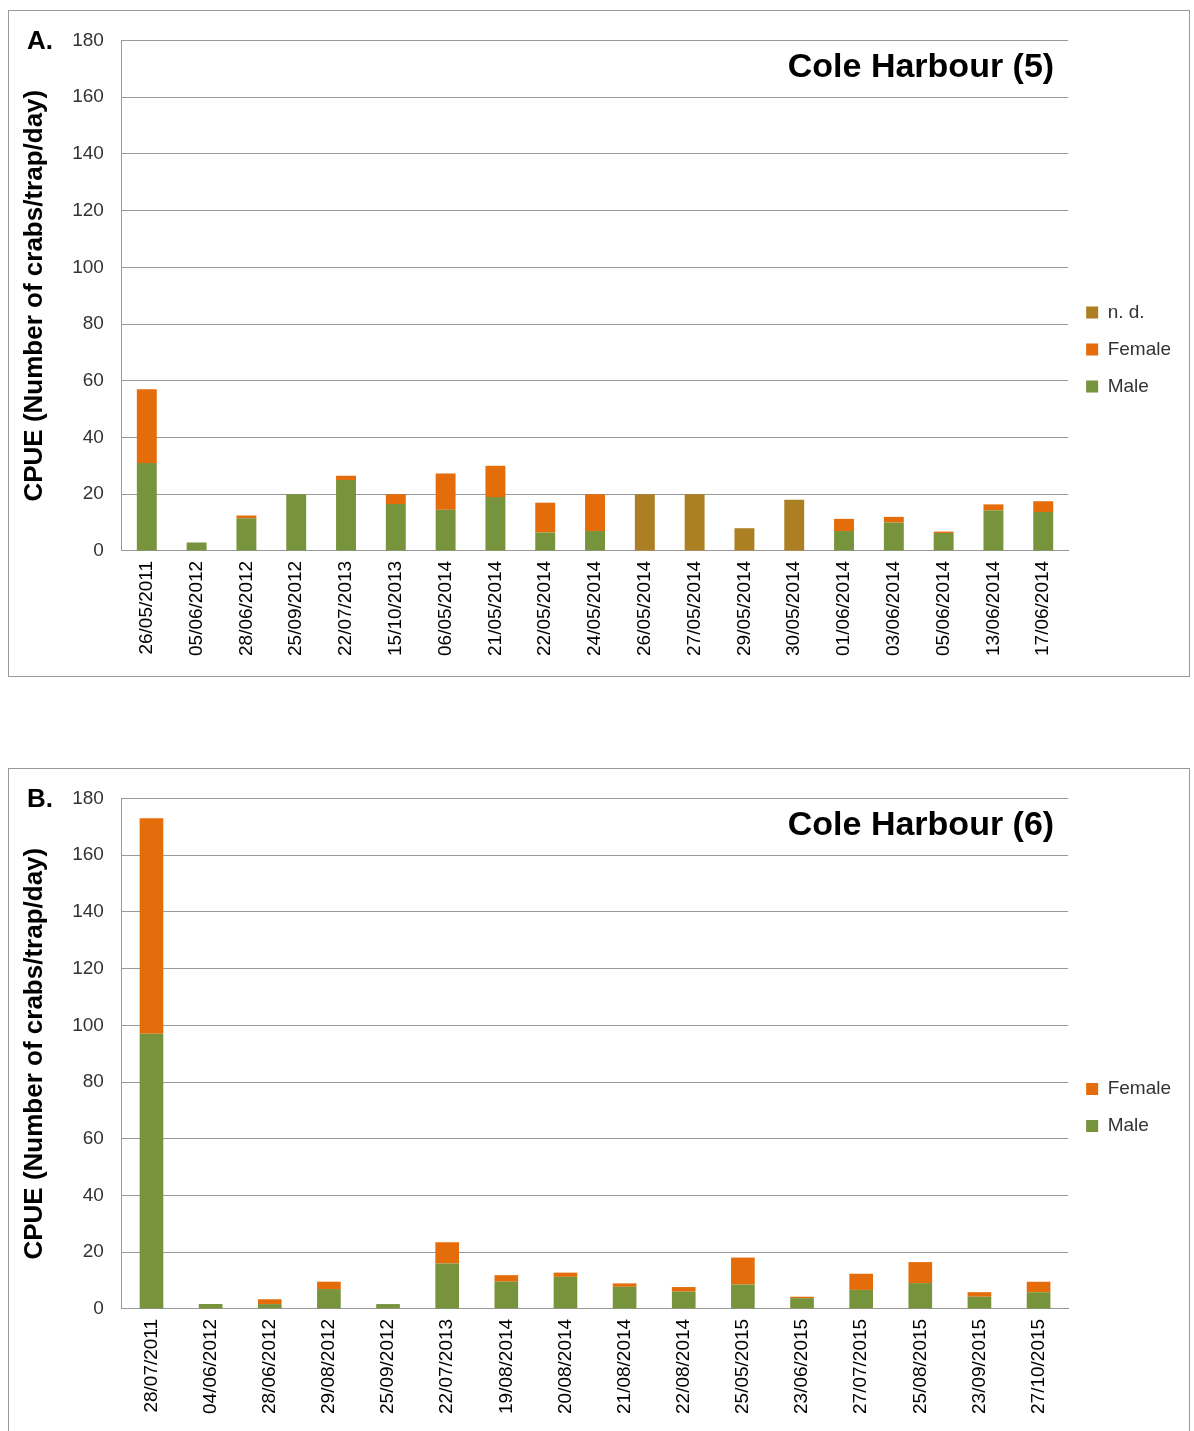 This screenshot has width=1194, height=1431. What do you see at coordinates (395, 608) in the screenshot?
I see `x-tick-label: 15/10/2013` at bounding box center [395, 608].